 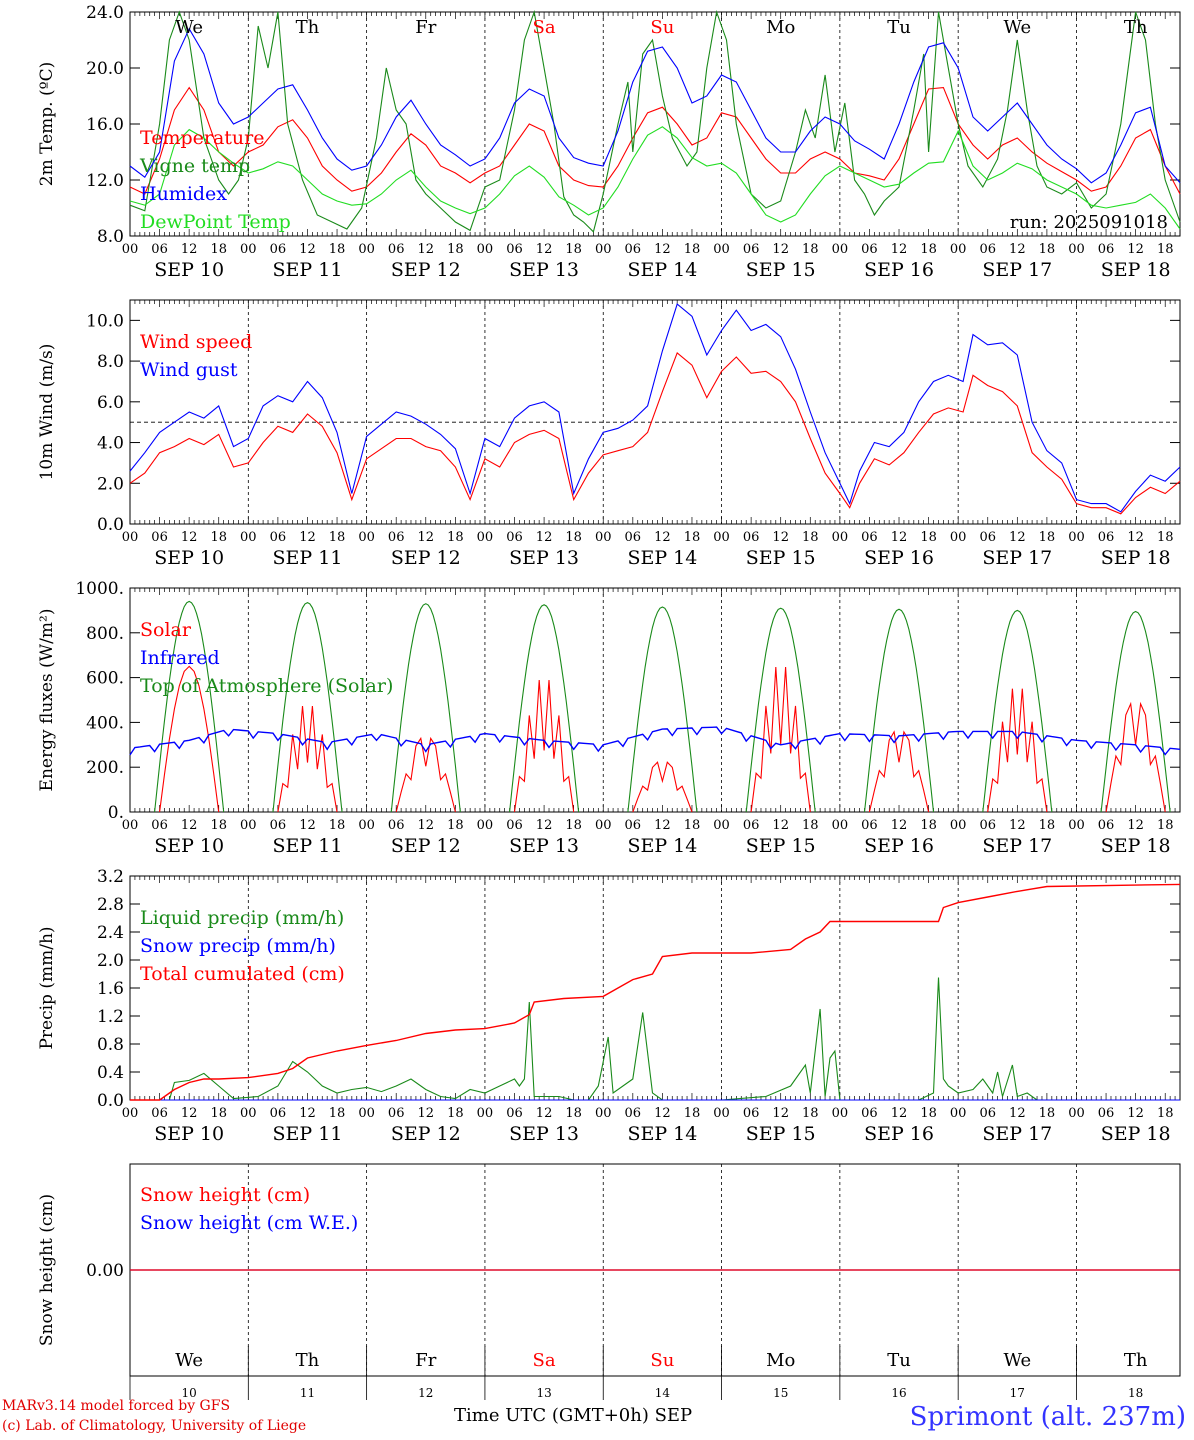 What do you see at coordinates (662, 27) in the screenshot?
I see `day-name-label: Su` at bounding box center [662, 27].